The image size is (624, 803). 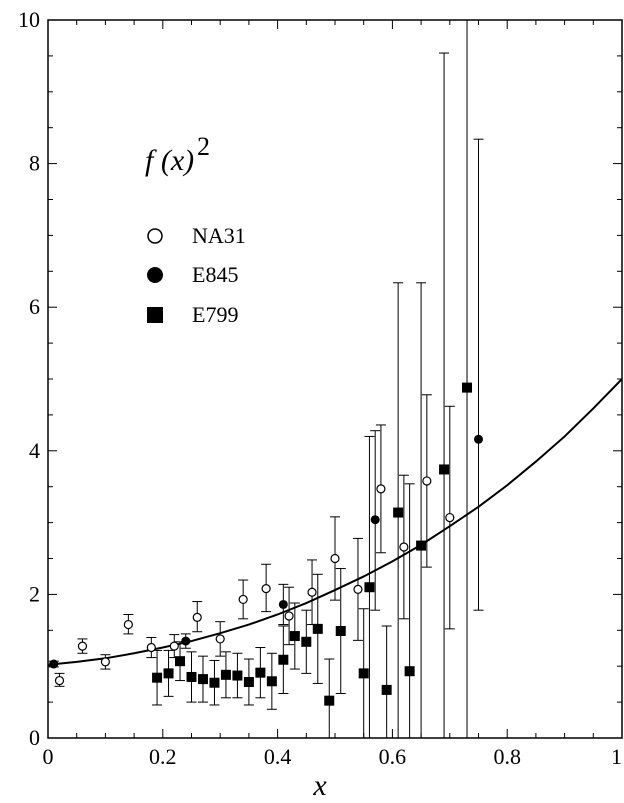 I want to click on annotation-exponent: 2, so click(x=203, y=146).